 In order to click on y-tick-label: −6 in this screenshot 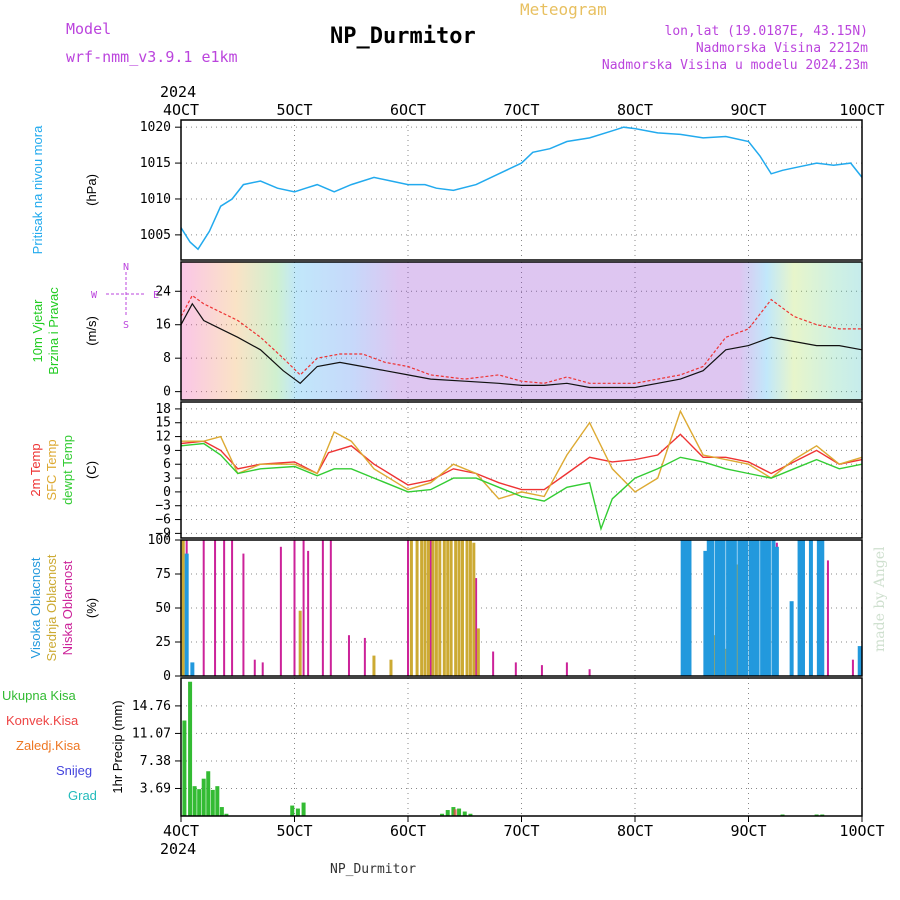, I will do `click(163, 520)`.